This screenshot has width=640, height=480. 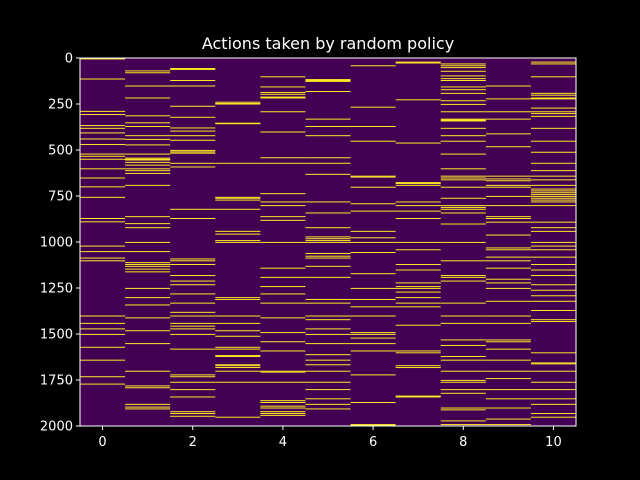 I want to click on y-tick-label: 250, so click(x=60, y=105).